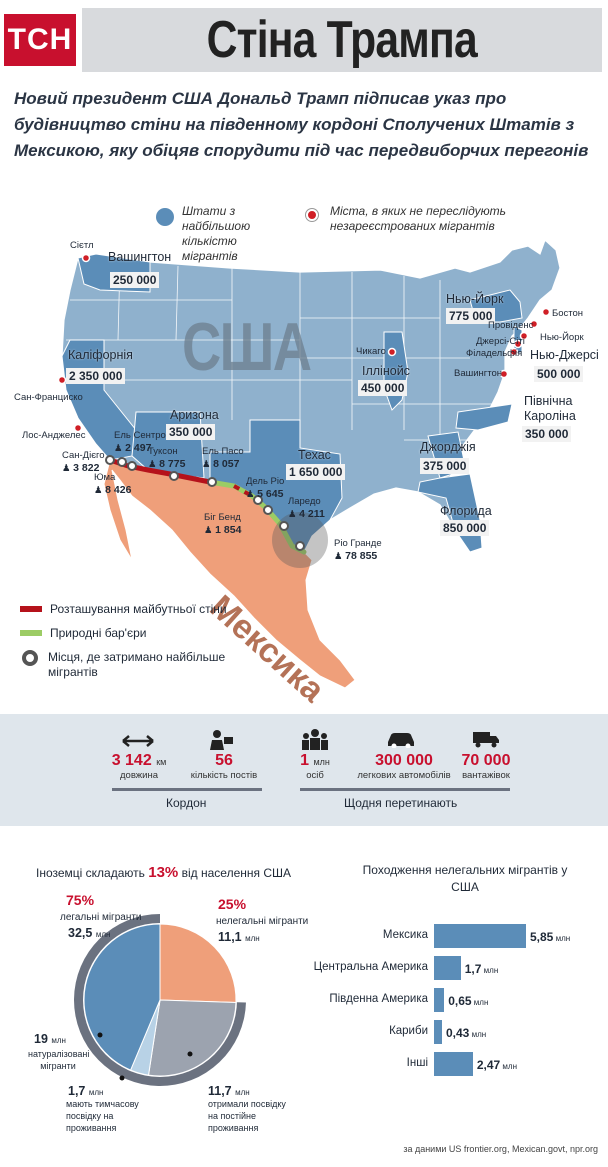  What do you see at coordinates (42, 42) in the screenshot?
I see `tsn-logo: ТСН` at bounding box center [42, 42].